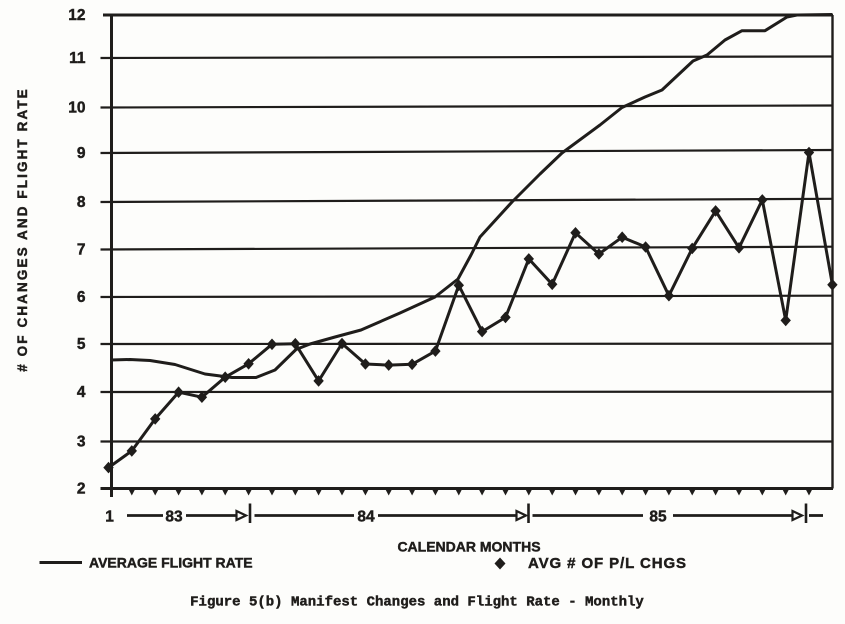 The width and height of the screenshot is (845, 624). Describe the element at coordinates (109, 517) in the screenshot. I see `svg-text: 1` at that location.